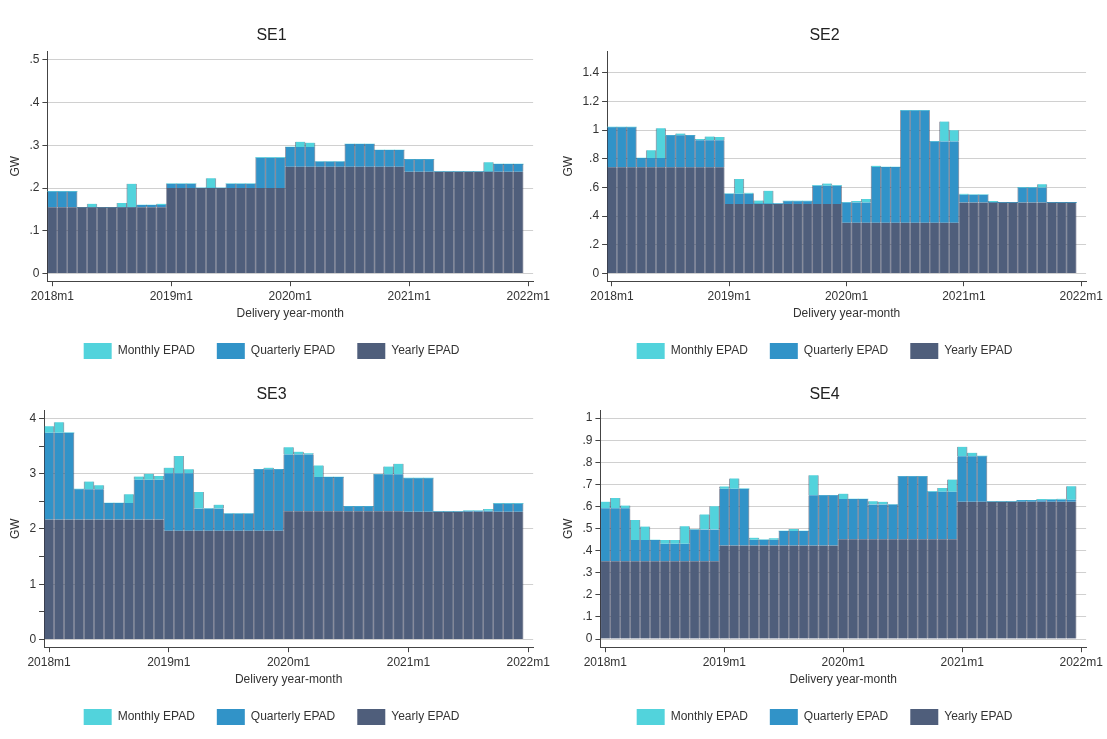  I want to click on y-tick-label: 4, so click(33, 417).